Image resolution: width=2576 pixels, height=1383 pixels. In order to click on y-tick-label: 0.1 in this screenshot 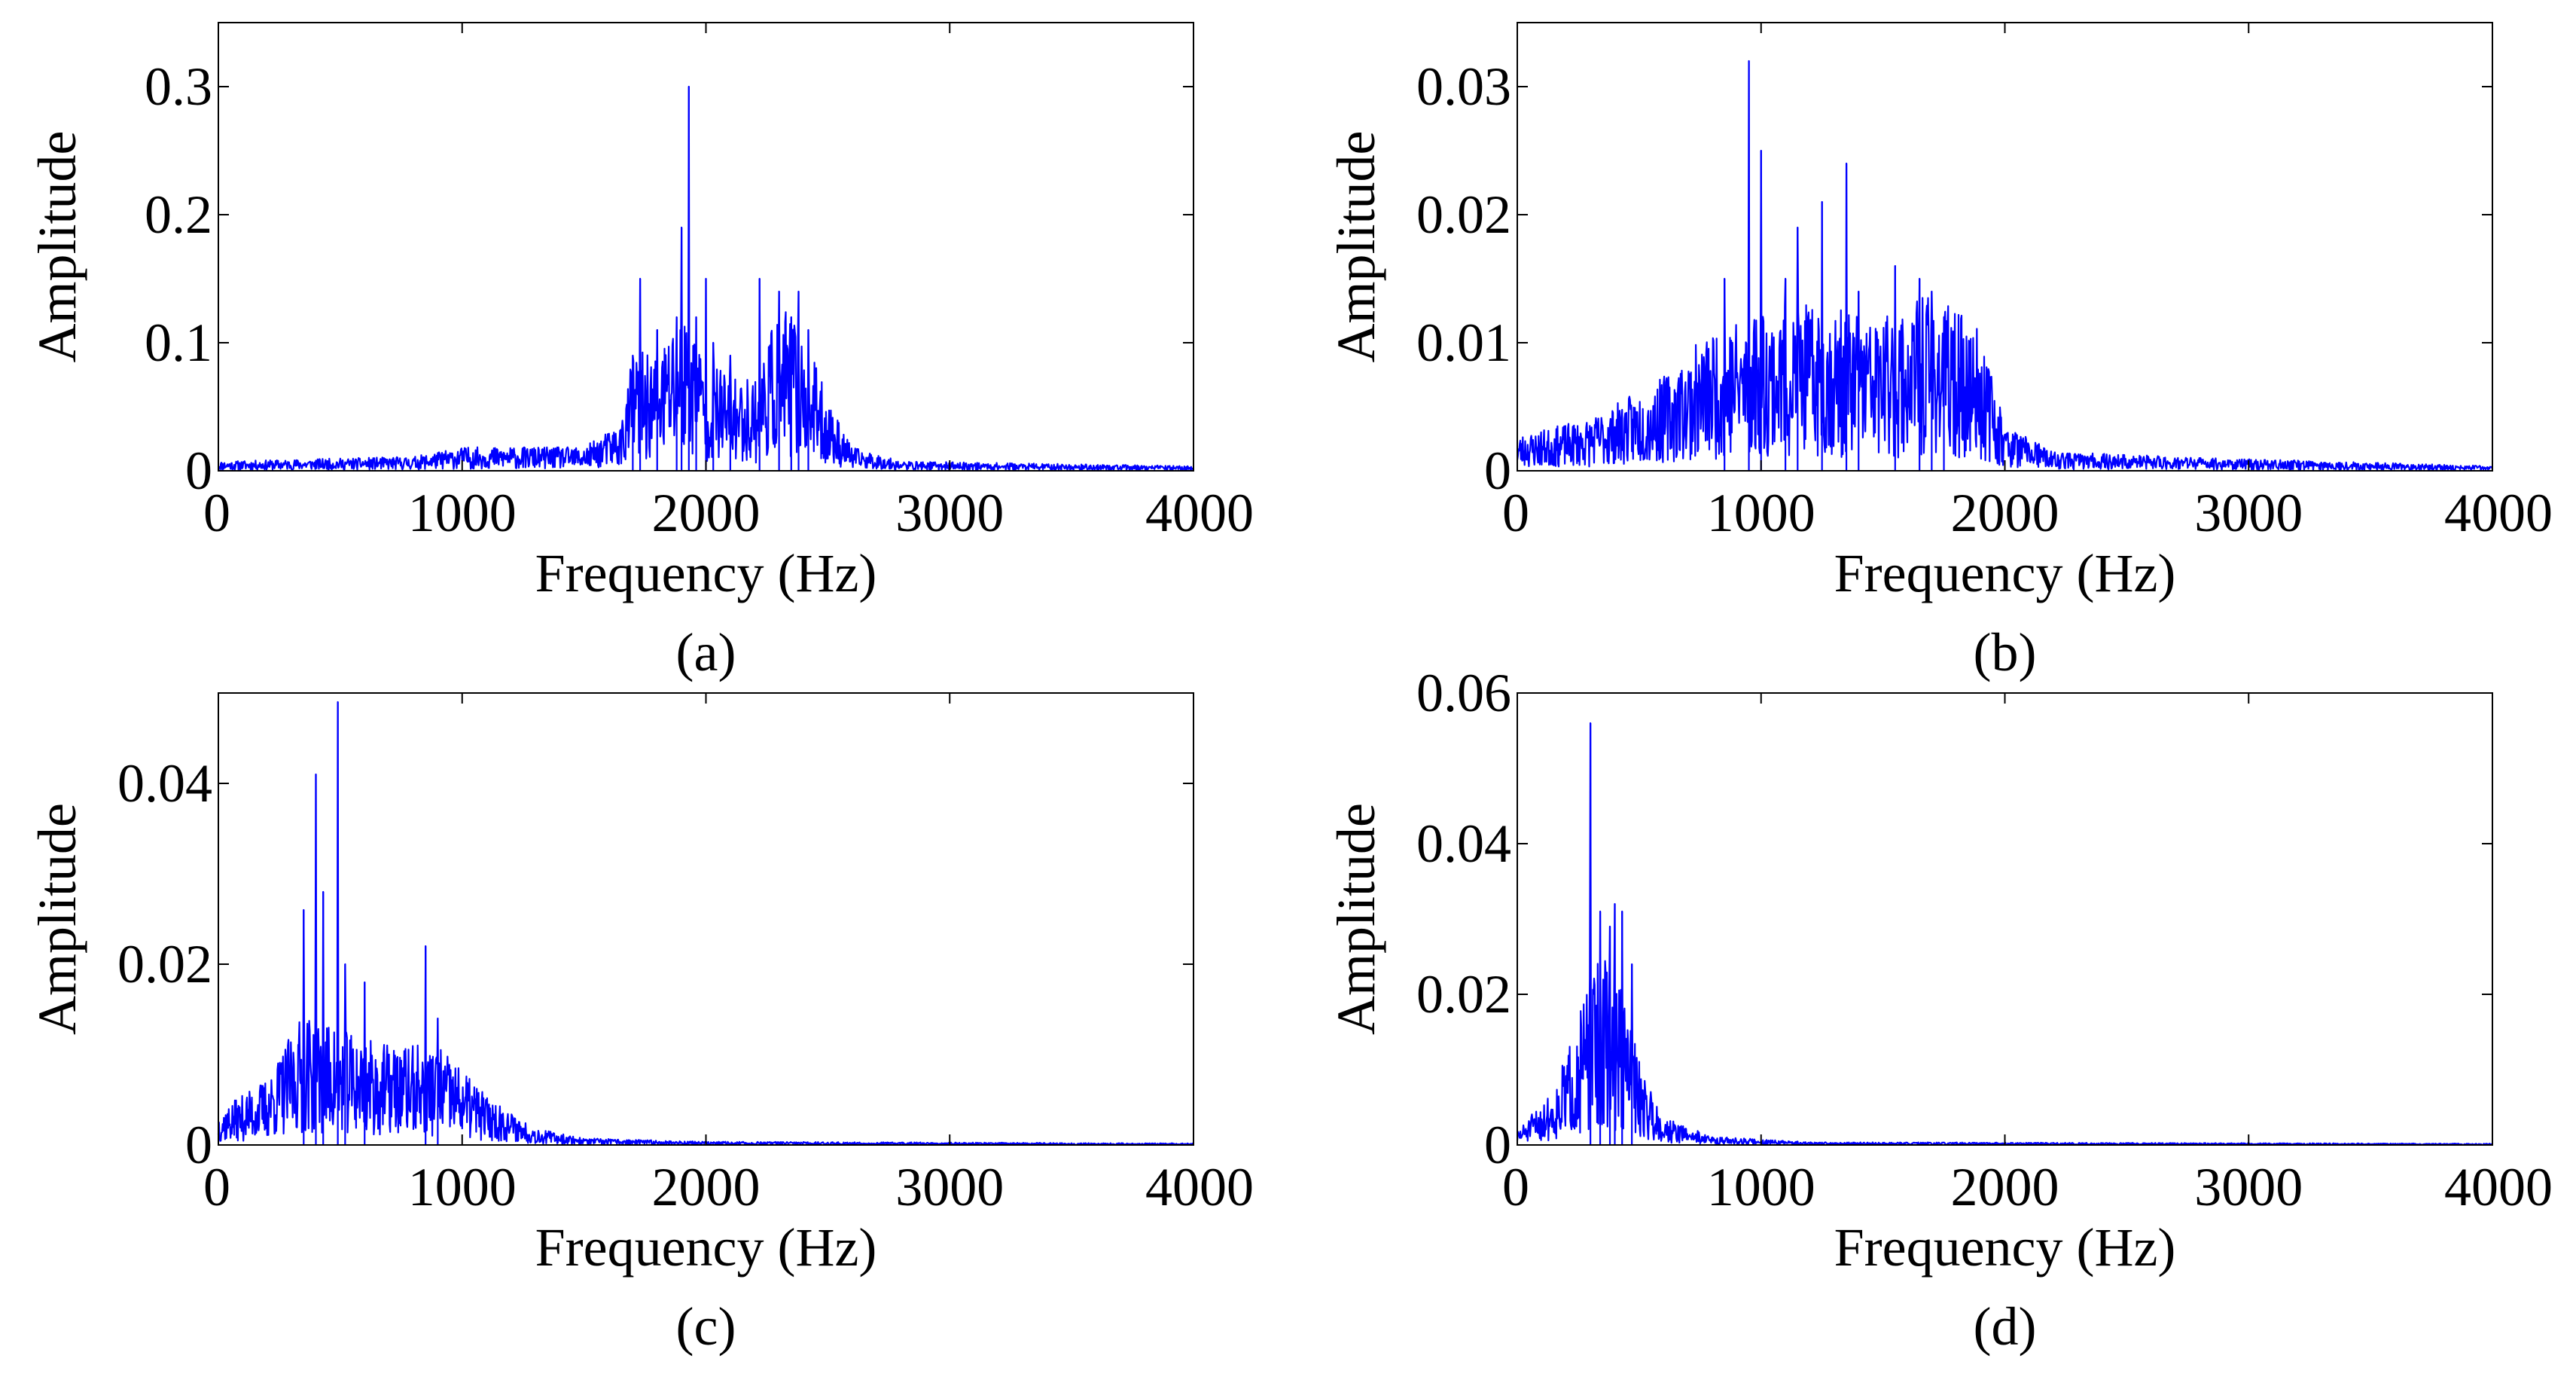, I will do `click(178, 343)`.